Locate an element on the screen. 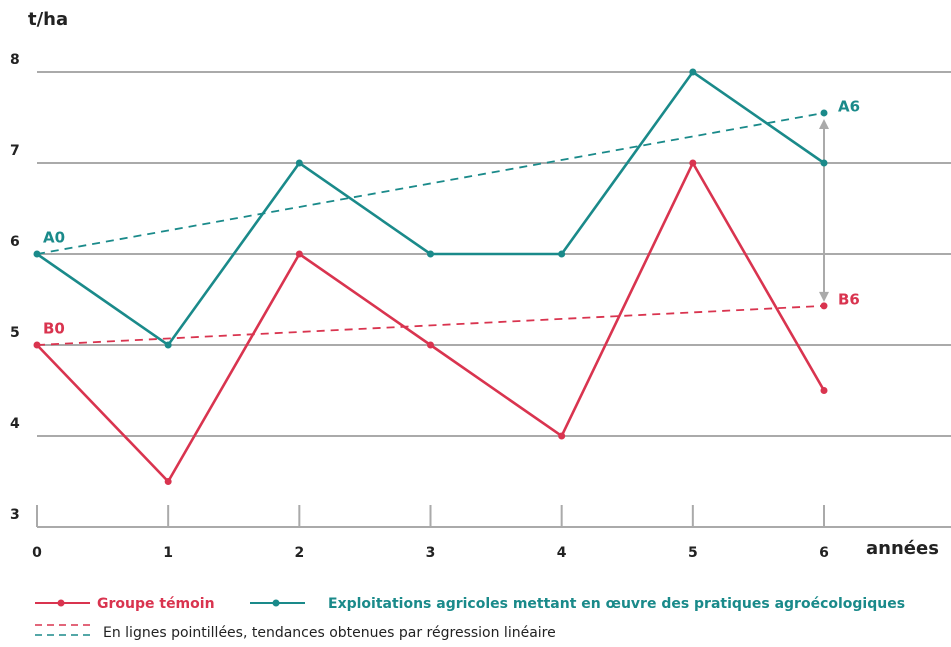 The image size is (951, 647). y-tick-label: 7 is located at coordinates (15, 151).